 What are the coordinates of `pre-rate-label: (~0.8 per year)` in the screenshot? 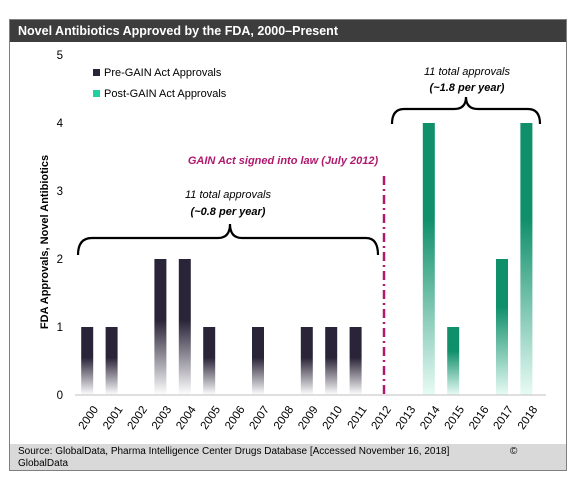 It's located at (228, 212).